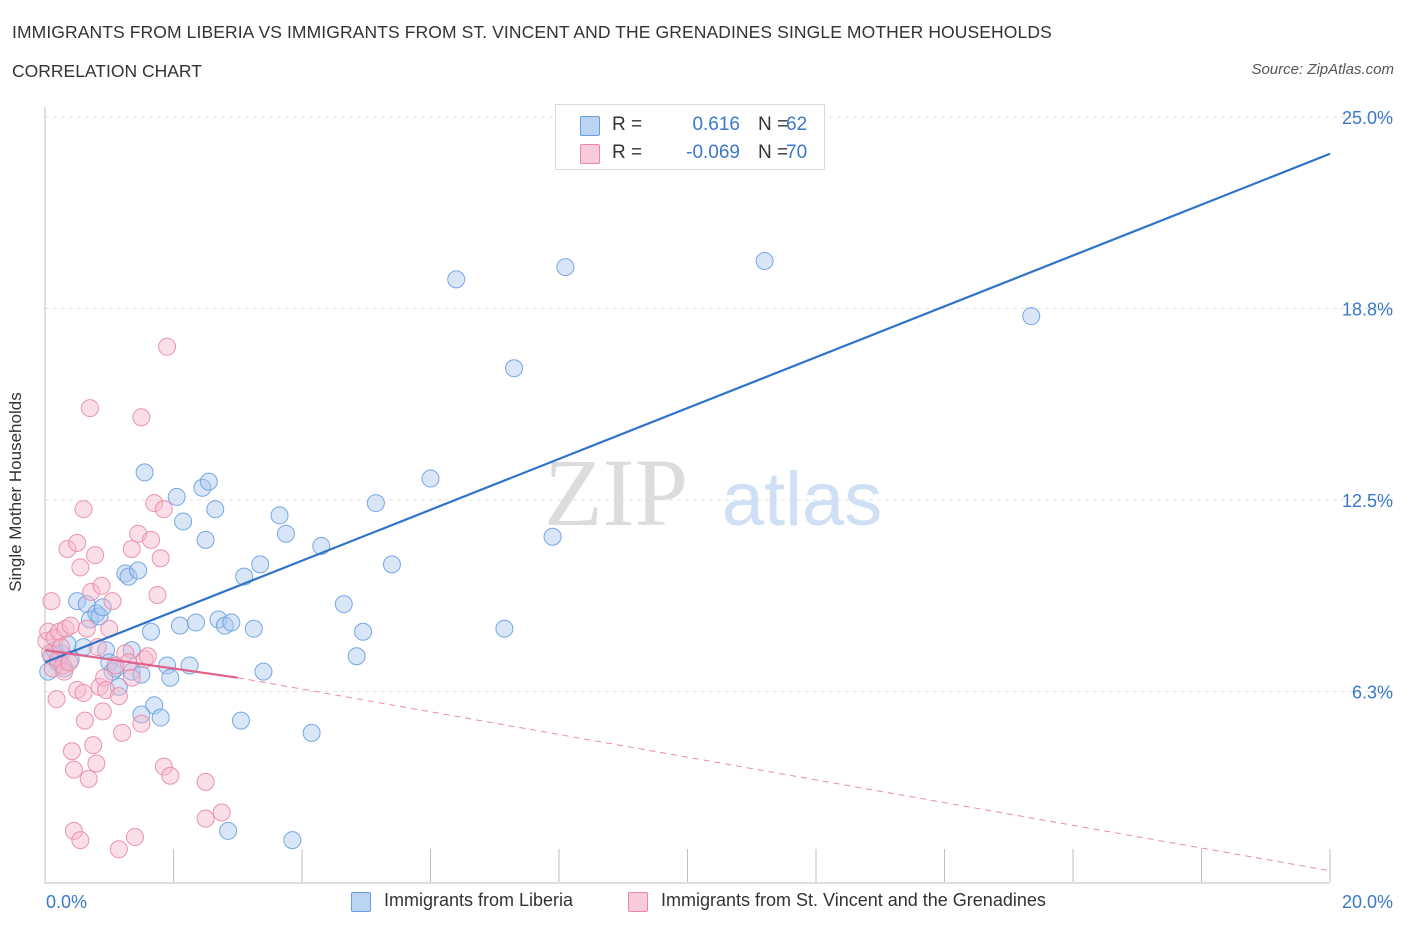 This screenshot has height=930, width=1406. I want to click on legend-n-value: 70, so click(797, 152).